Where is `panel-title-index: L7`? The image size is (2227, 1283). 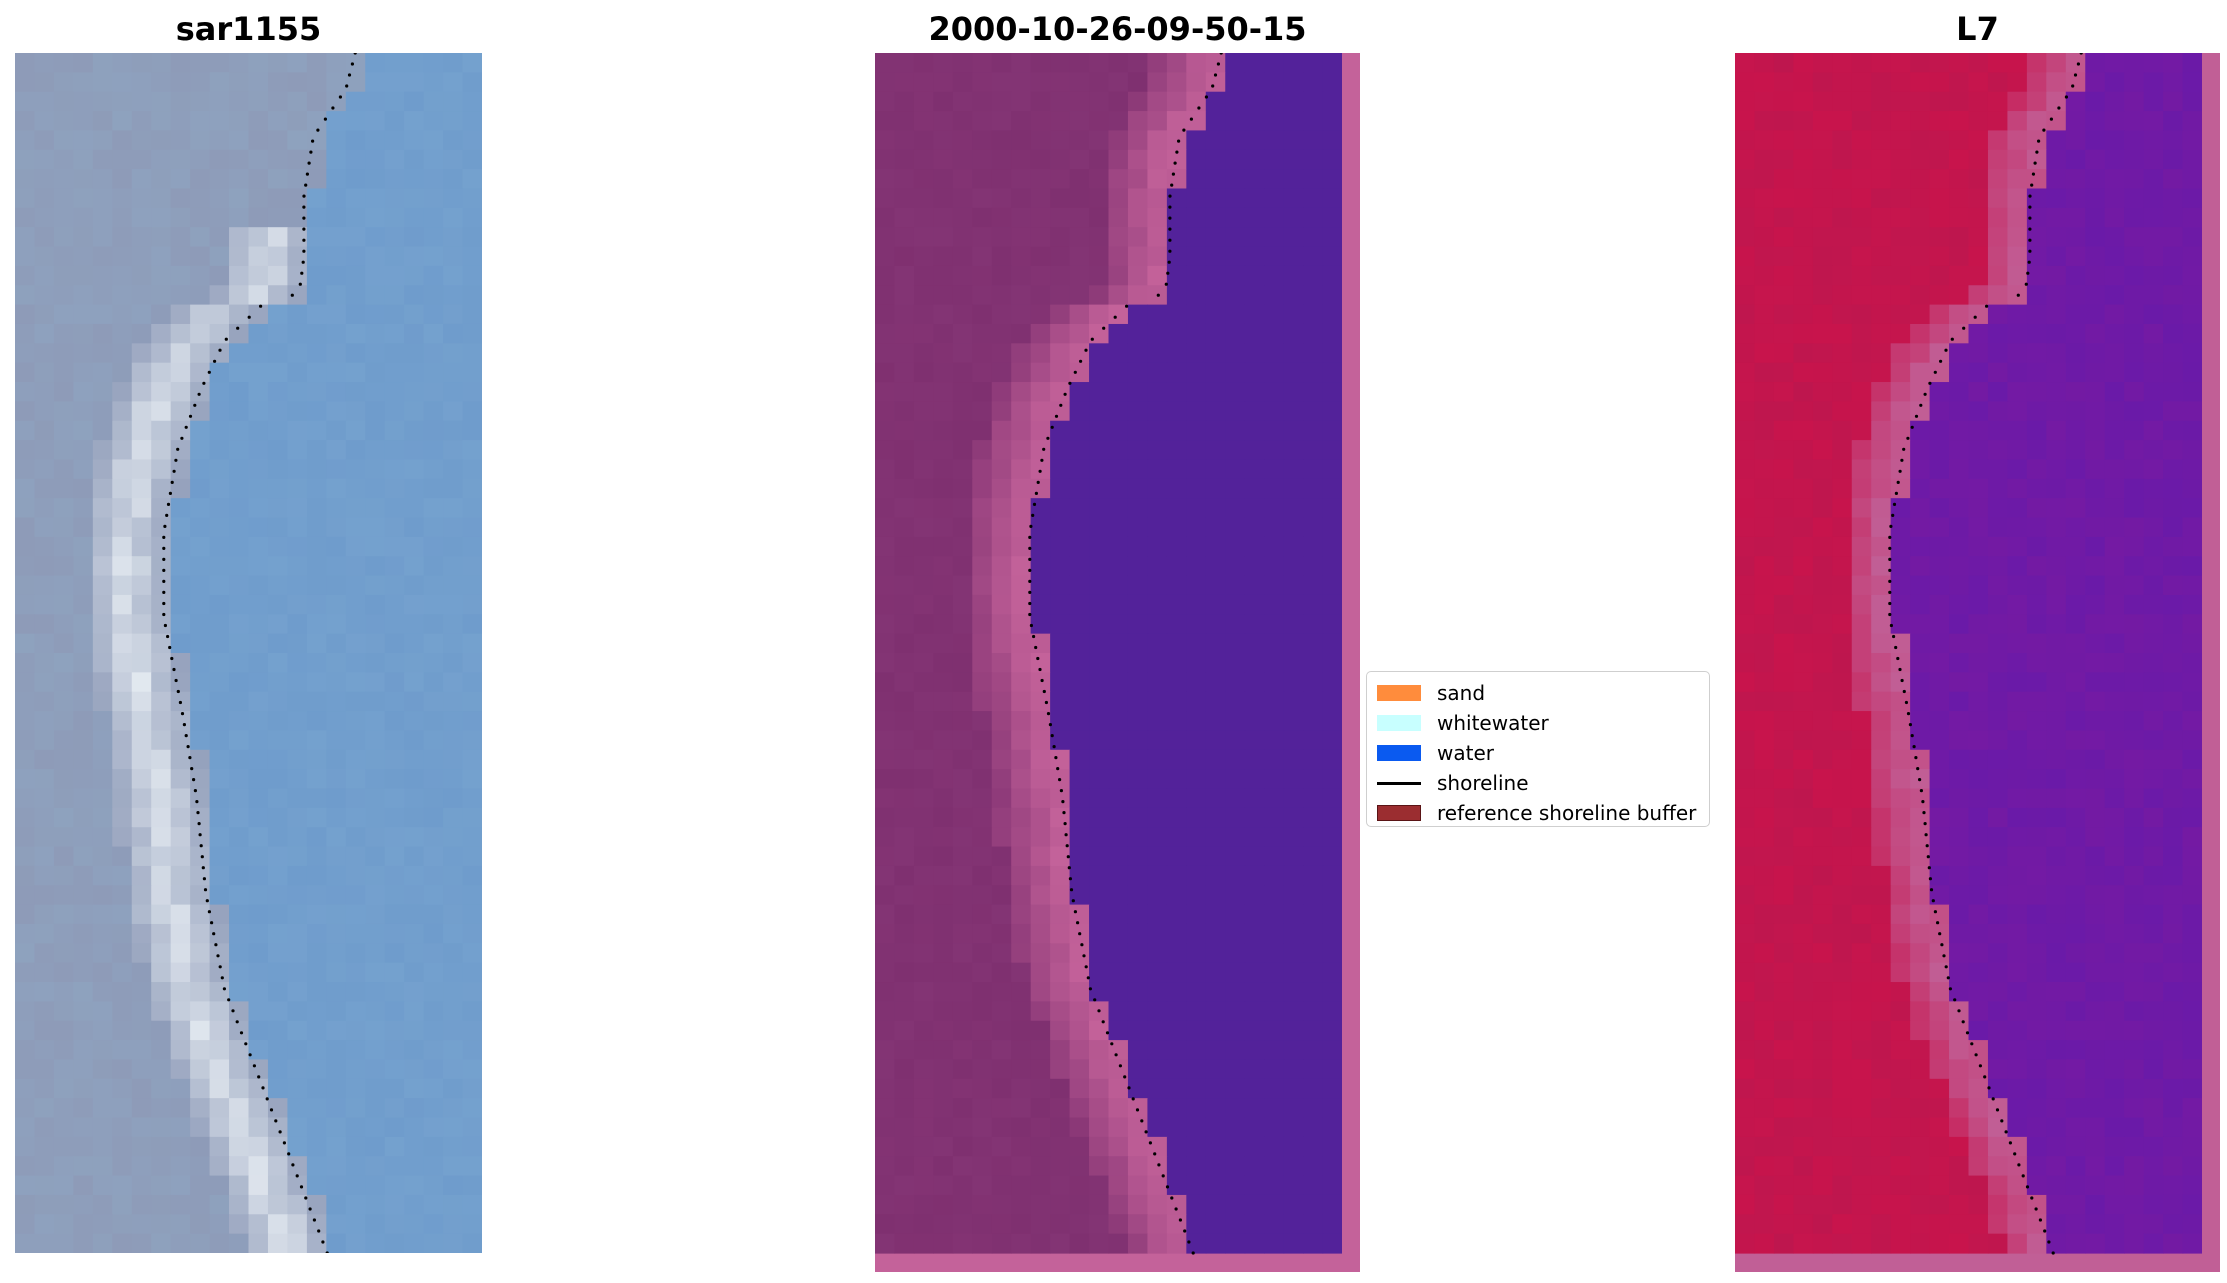 panel-title-index: L7 is located at coordinates (1977, 29).